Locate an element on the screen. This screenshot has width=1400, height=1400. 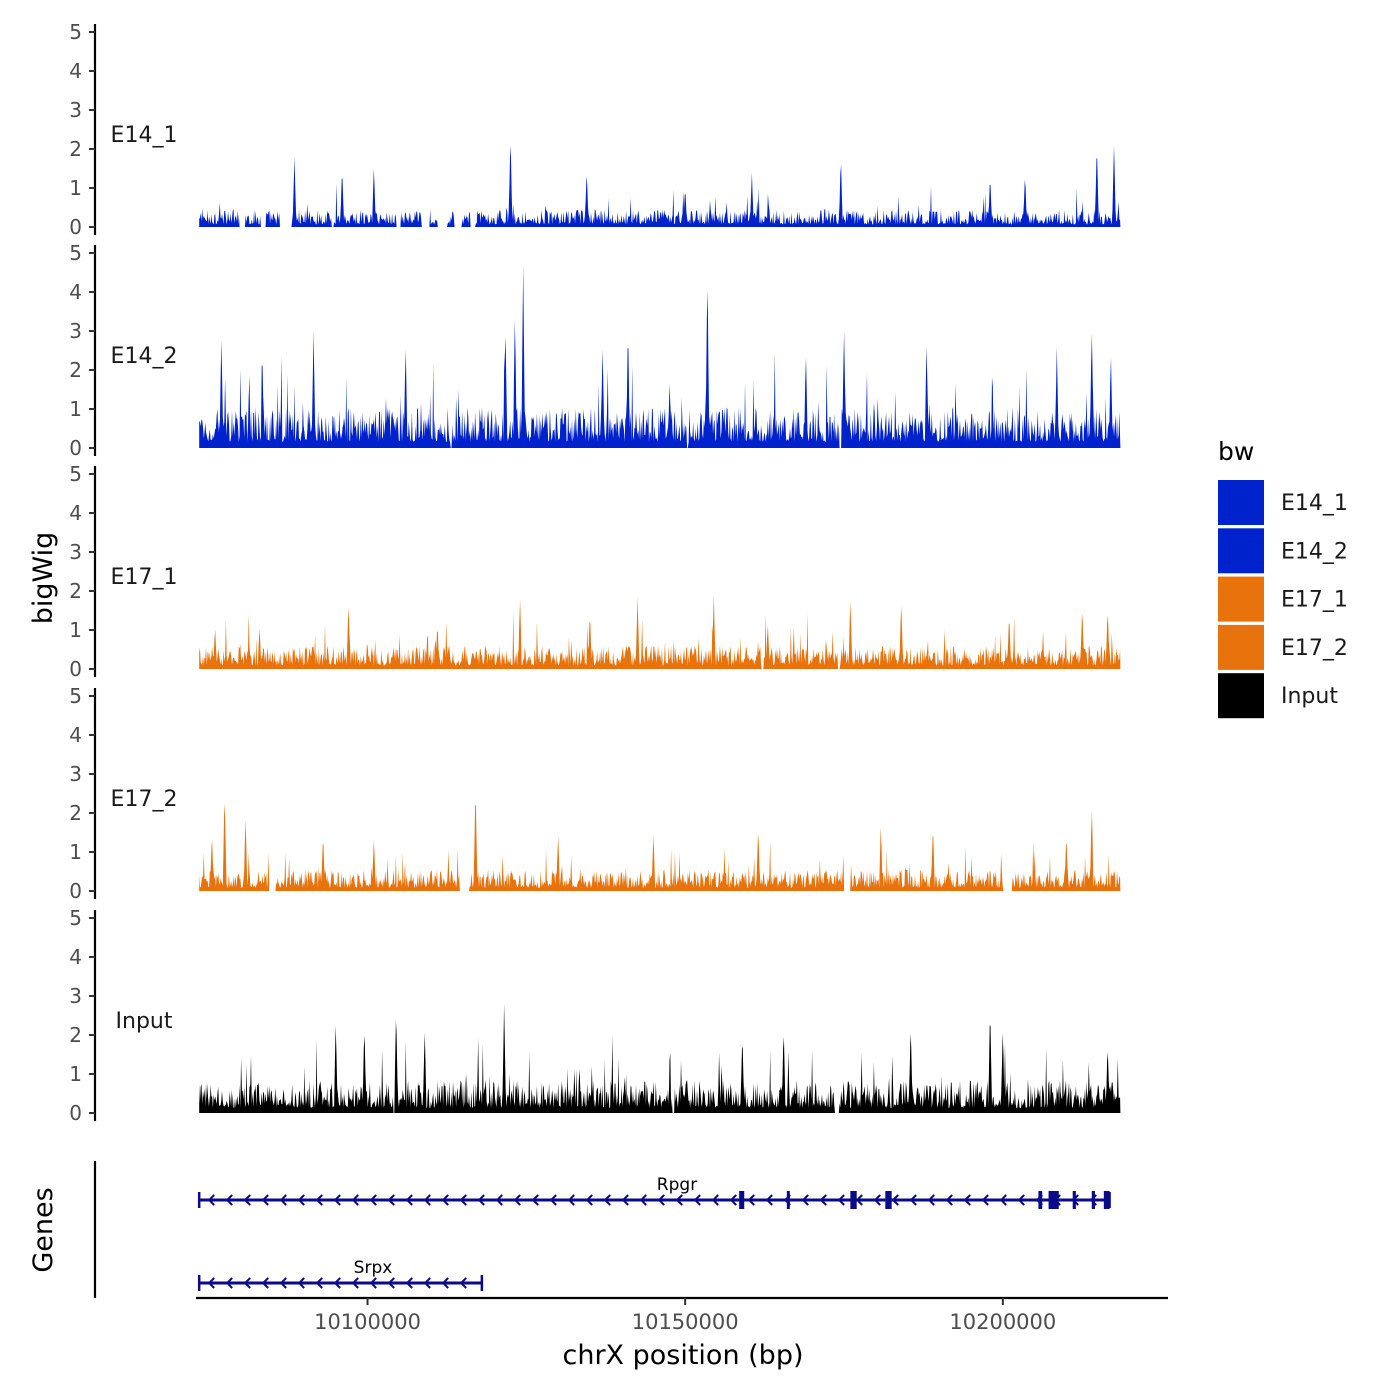
track-E17_1: 0 1 2 3 4 5 E17_1 is located at coordinates (595, 571).